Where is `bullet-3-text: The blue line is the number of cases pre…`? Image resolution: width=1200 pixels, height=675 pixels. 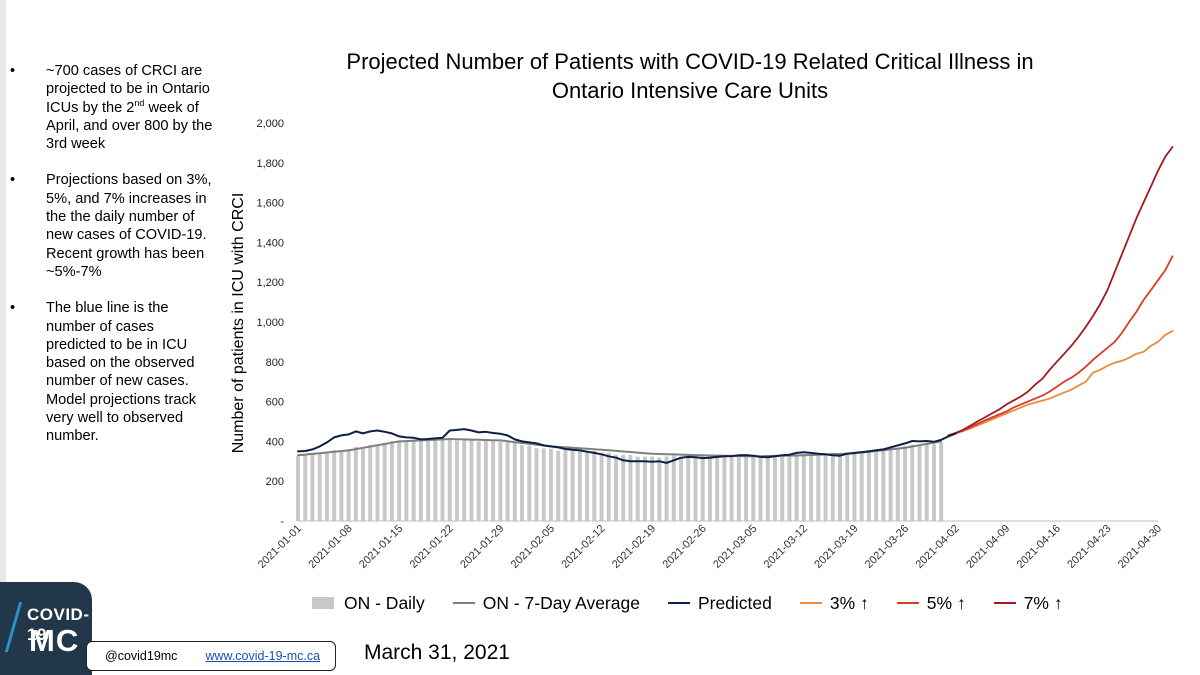 bullet-3-text: The blue line is the number of cases pre… is located at coordinates (121, 372).